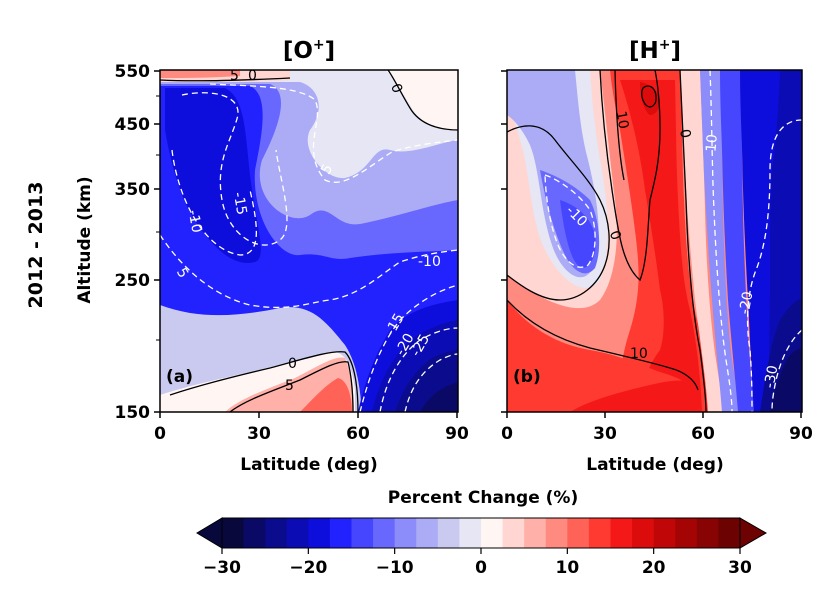 This screenshot has width=820, height=615. Describe the element at coordinates (395, 568) in the screenshot. I see `colorbar-tick-label: −10` at that location.